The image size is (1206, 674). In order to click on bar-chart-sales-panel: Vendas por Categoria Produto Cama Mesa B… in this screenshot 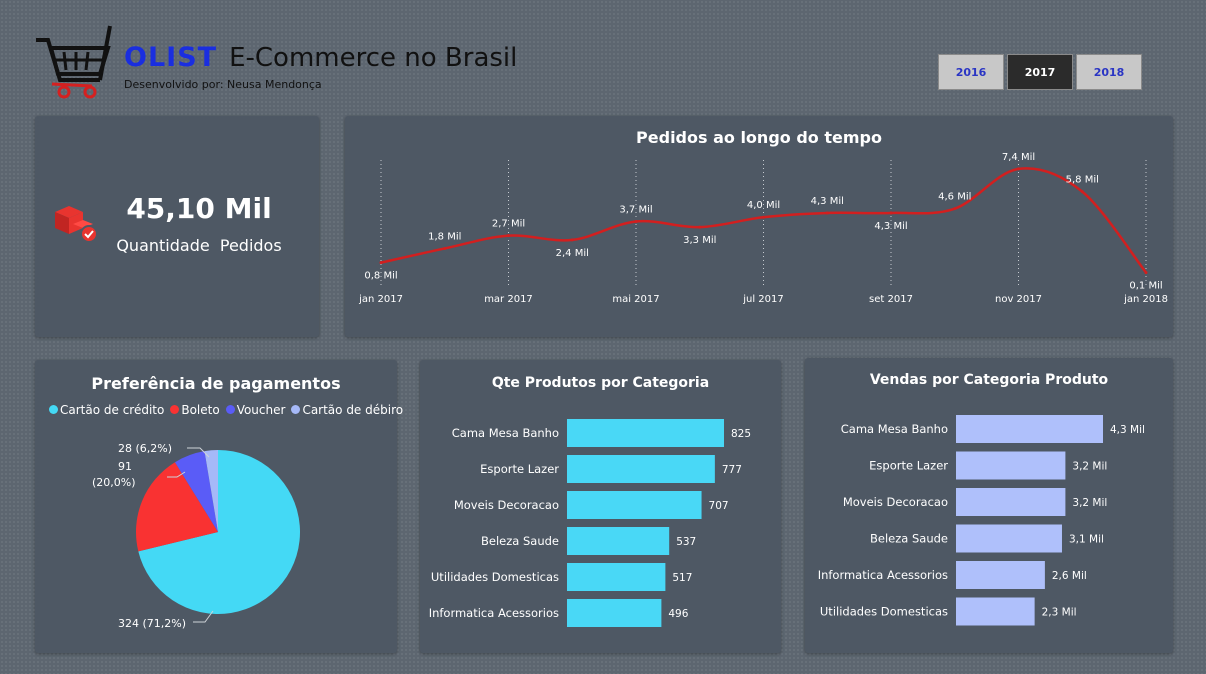, I will do `click(989, 505)`.